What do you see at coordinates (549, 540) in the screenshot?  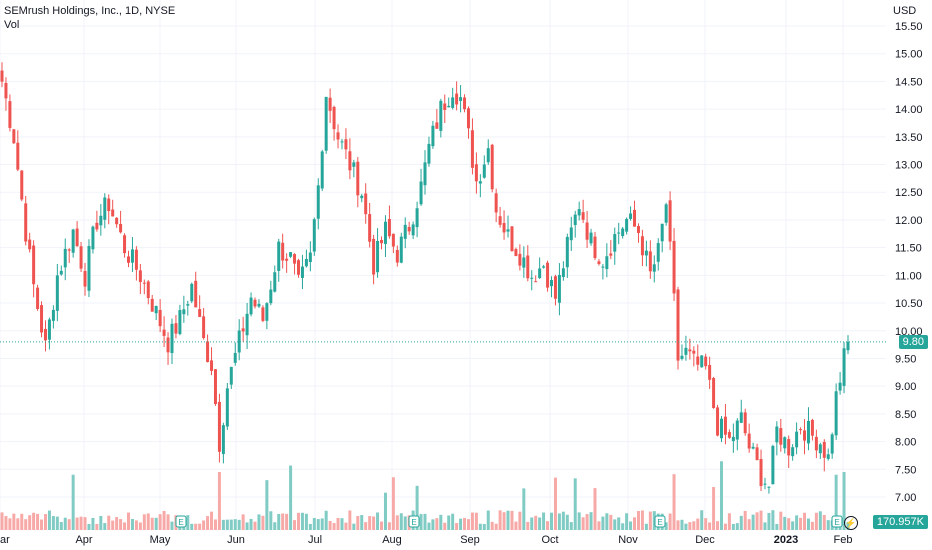 I see `time-tick-label: Oct` at bounding box center [549, 540].